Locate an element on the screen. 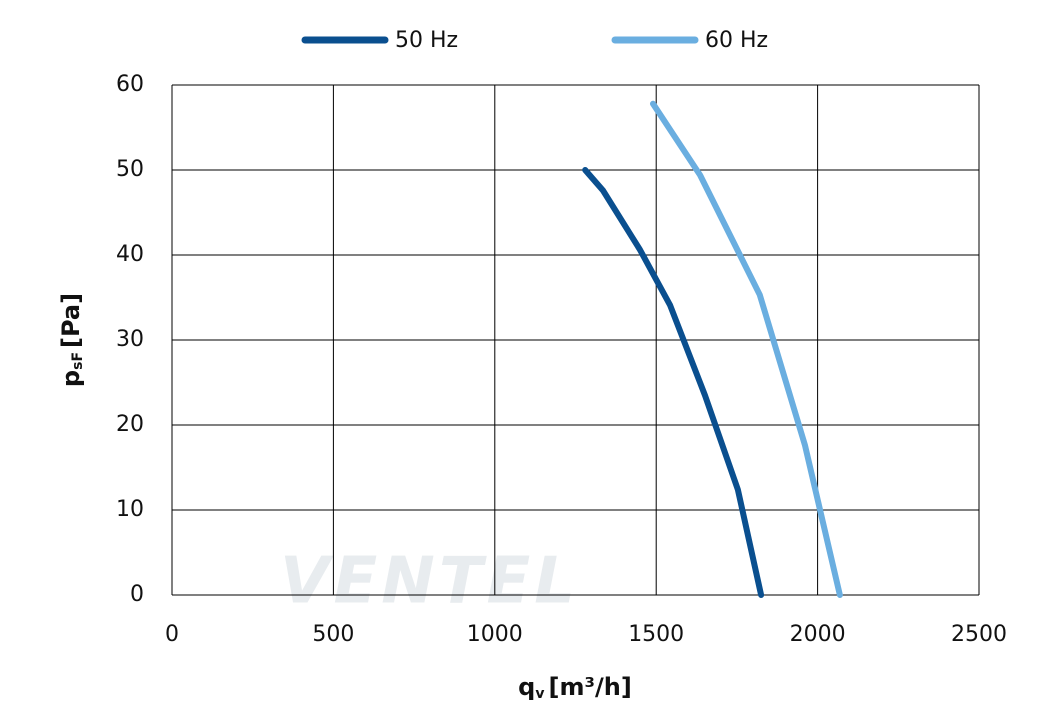  x-axis-label: qv [m³/h] is located at coordinates (575, 687).